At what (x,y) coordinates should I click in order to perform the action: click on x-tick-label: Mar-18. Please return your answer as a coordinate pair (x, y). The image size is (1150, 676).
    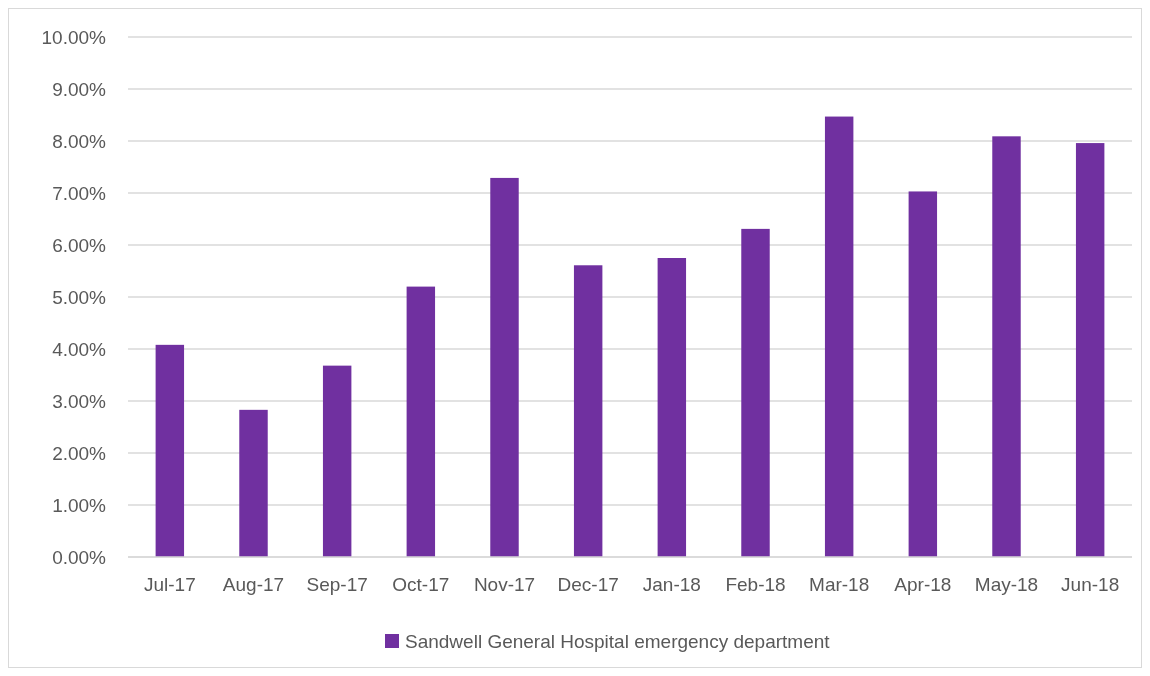
    Looking at the image, I should click on (839, 584).